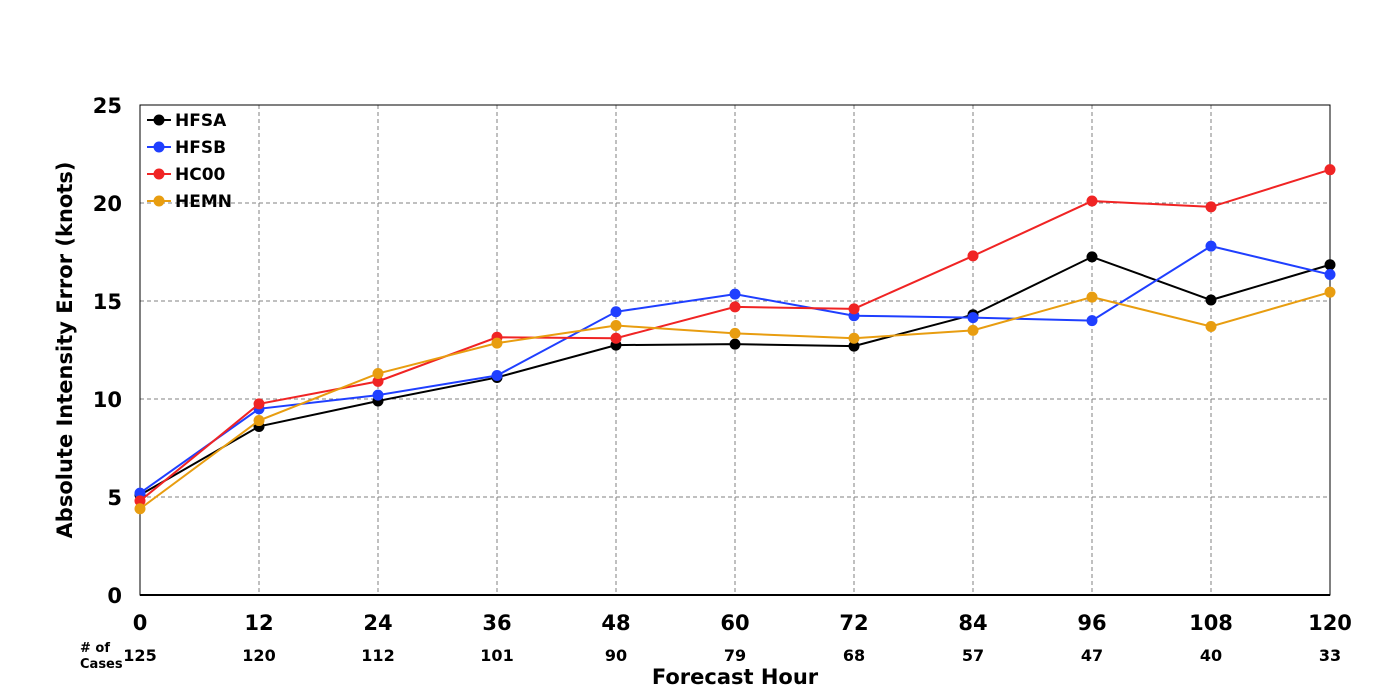 The image size is (1400, 700). I want to click on y-tick-label: 0, so click(114, 596).